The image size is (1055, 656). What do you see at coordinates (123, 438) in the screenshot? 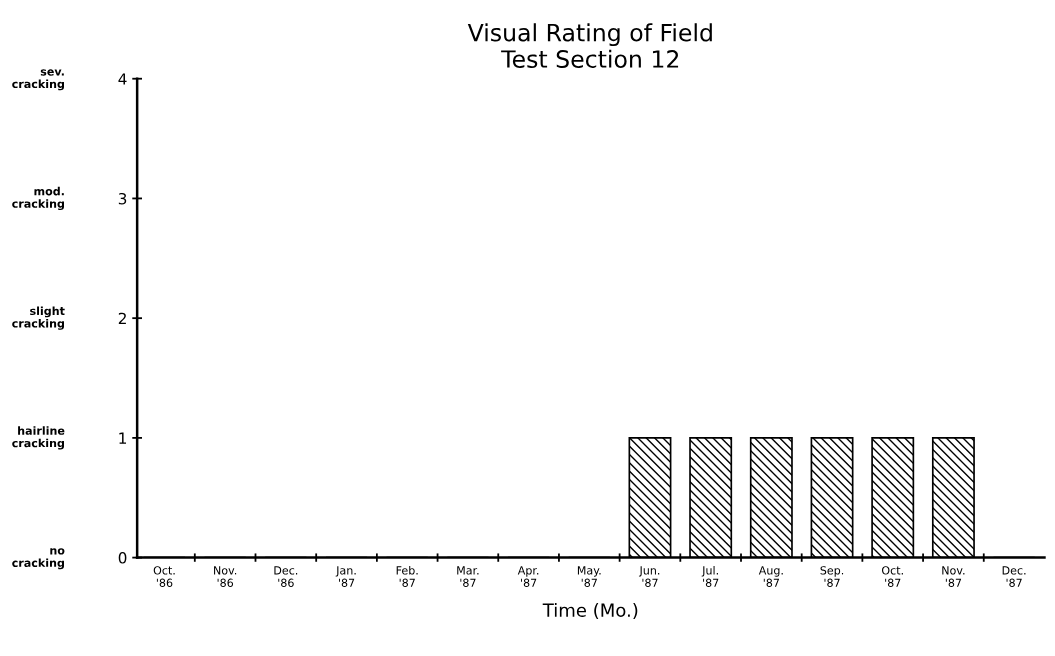
I see `y-tick-label: 1` at bounding box center [123, 438].